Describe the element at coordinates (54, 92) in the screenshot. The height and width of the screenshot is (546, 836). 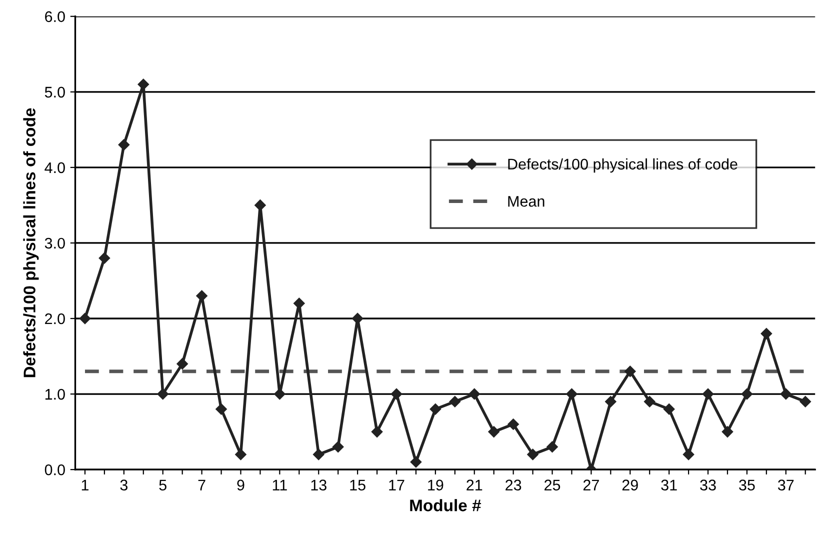
I see `y-tick-label: 5.0` at that location.